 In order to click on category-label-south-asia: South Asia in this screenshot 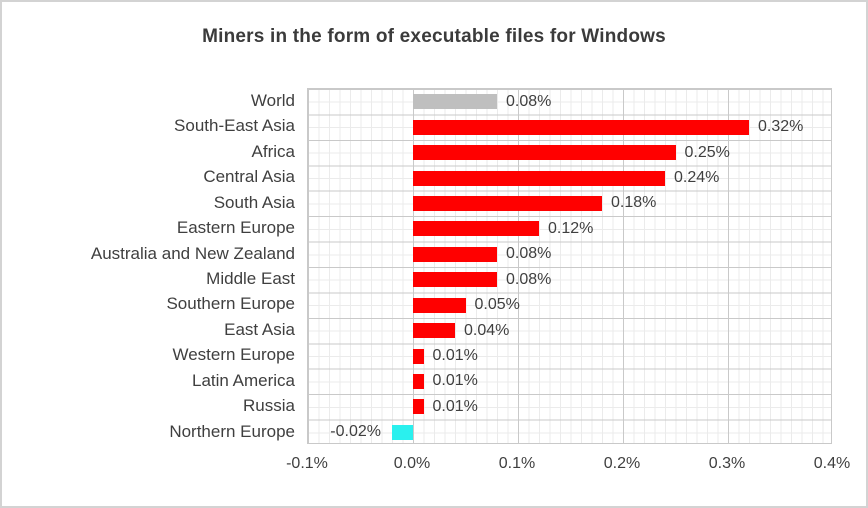, I will do `click(254, 202)`.